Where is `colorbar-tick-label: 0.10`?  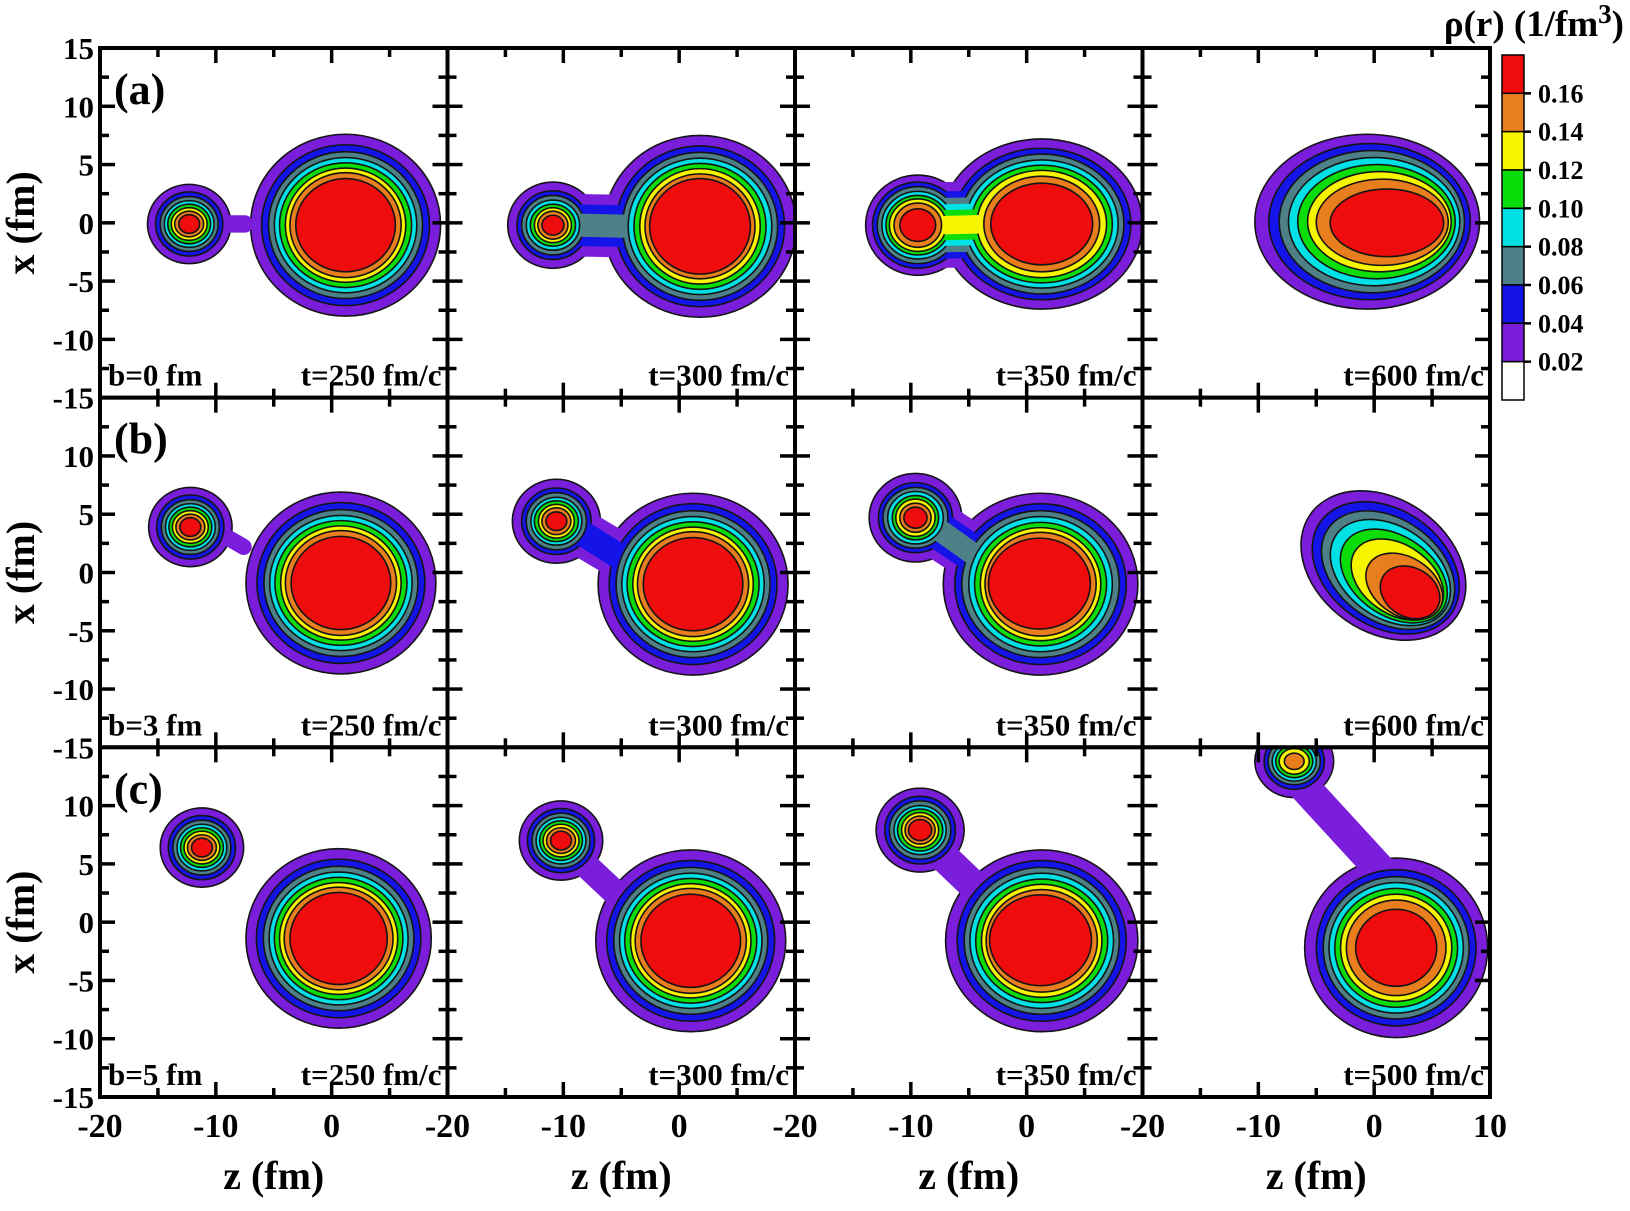 colorbar-tick-label: 0.10 is located at coordinates (1561, 208).